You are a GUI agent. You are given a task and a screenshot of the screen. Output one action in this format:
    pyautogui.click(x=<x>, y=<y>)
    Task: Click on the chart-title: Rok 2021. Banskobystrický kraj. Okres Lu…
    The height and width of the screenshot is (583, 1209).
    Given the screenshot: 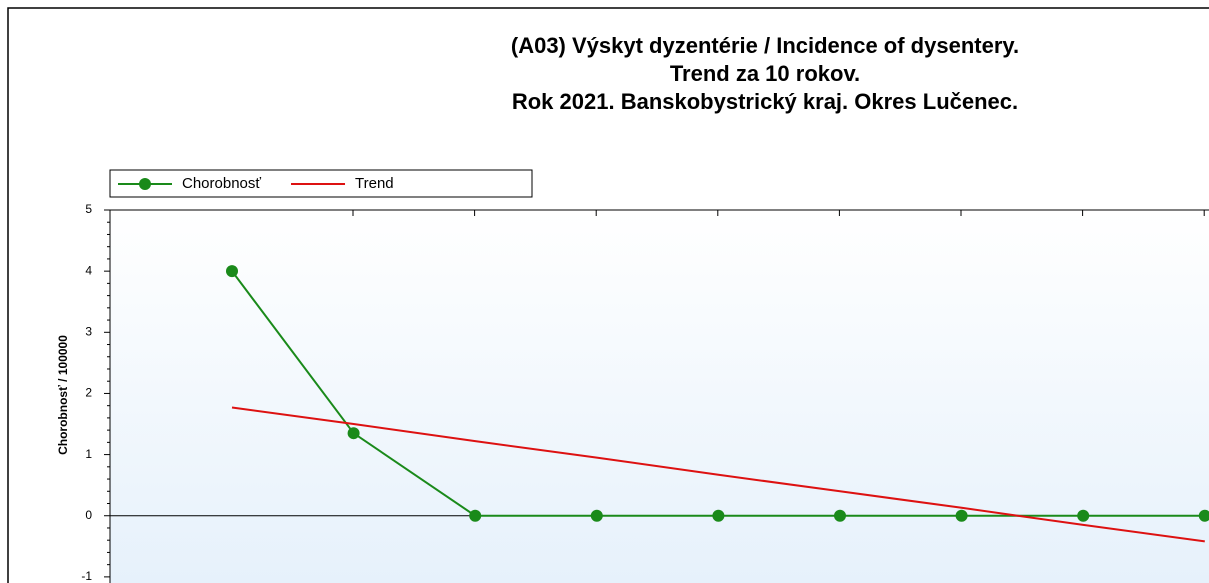 What is the action you would take?
    pyautogui.click(x=765, y=101)
    